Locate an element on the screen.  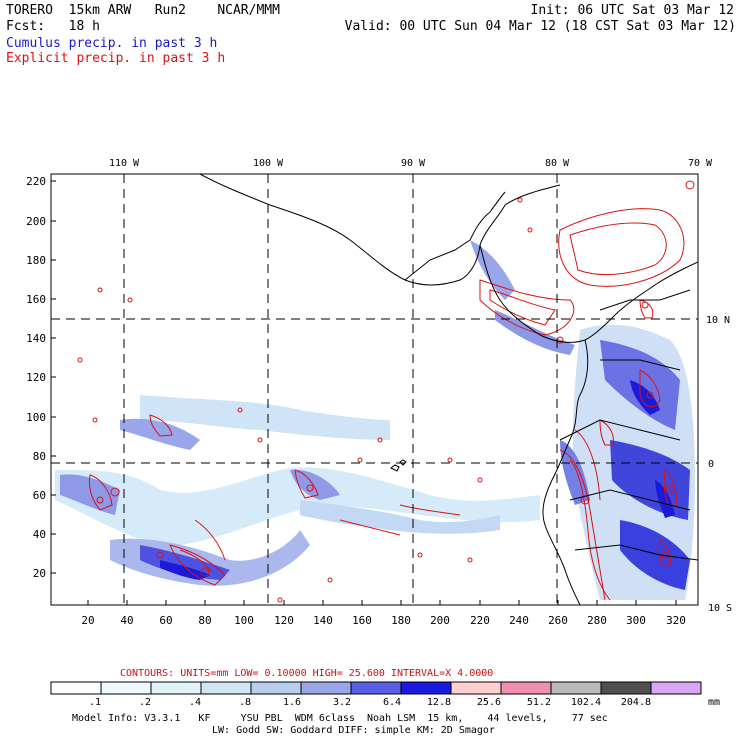
field-label-cumulus: Cumulus precip. in past 3 h is located at coordinates (112, 43).